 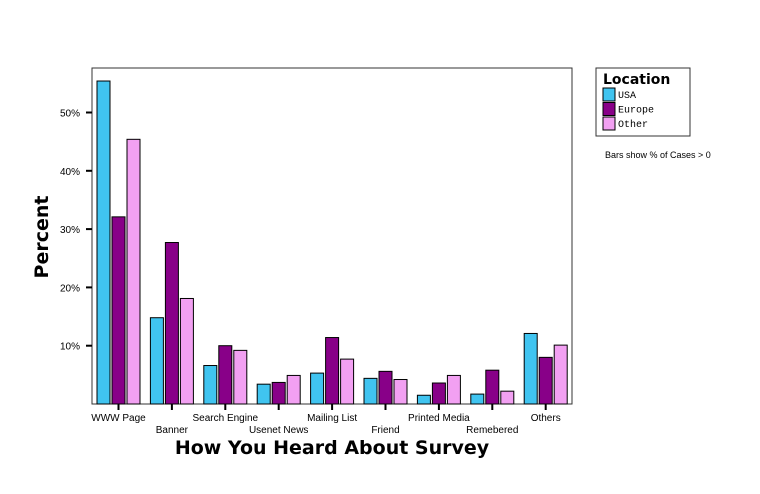 I want to click on chart-annotation: Bars show % of Cases > 0, so click(x=658, y=155).